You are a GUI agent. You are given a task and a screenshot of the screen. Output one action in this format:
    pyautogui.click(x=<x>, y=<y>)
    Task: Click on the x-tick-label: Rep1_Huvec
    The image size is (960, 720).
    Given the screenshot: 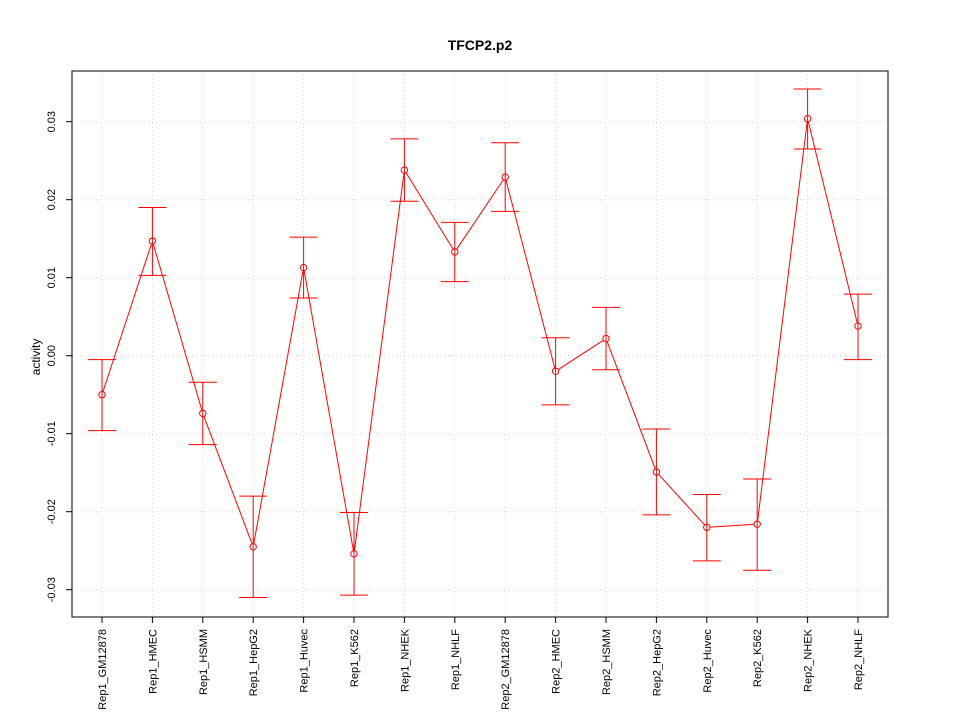 What is the action you would take?
    pyautogui.click(x=305, y=661)
    